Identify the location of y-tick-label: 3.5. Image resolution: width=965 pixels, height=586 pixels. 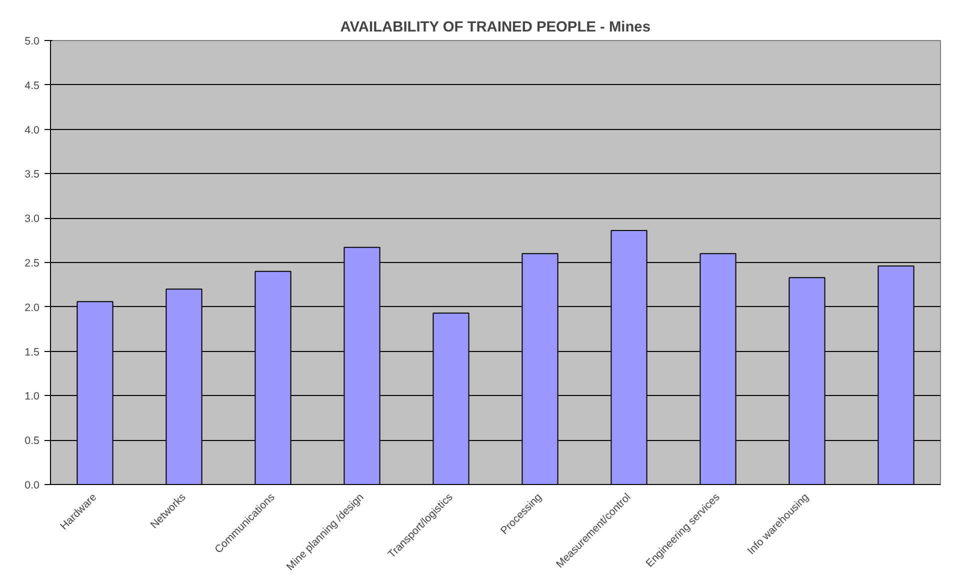
(32, 174).